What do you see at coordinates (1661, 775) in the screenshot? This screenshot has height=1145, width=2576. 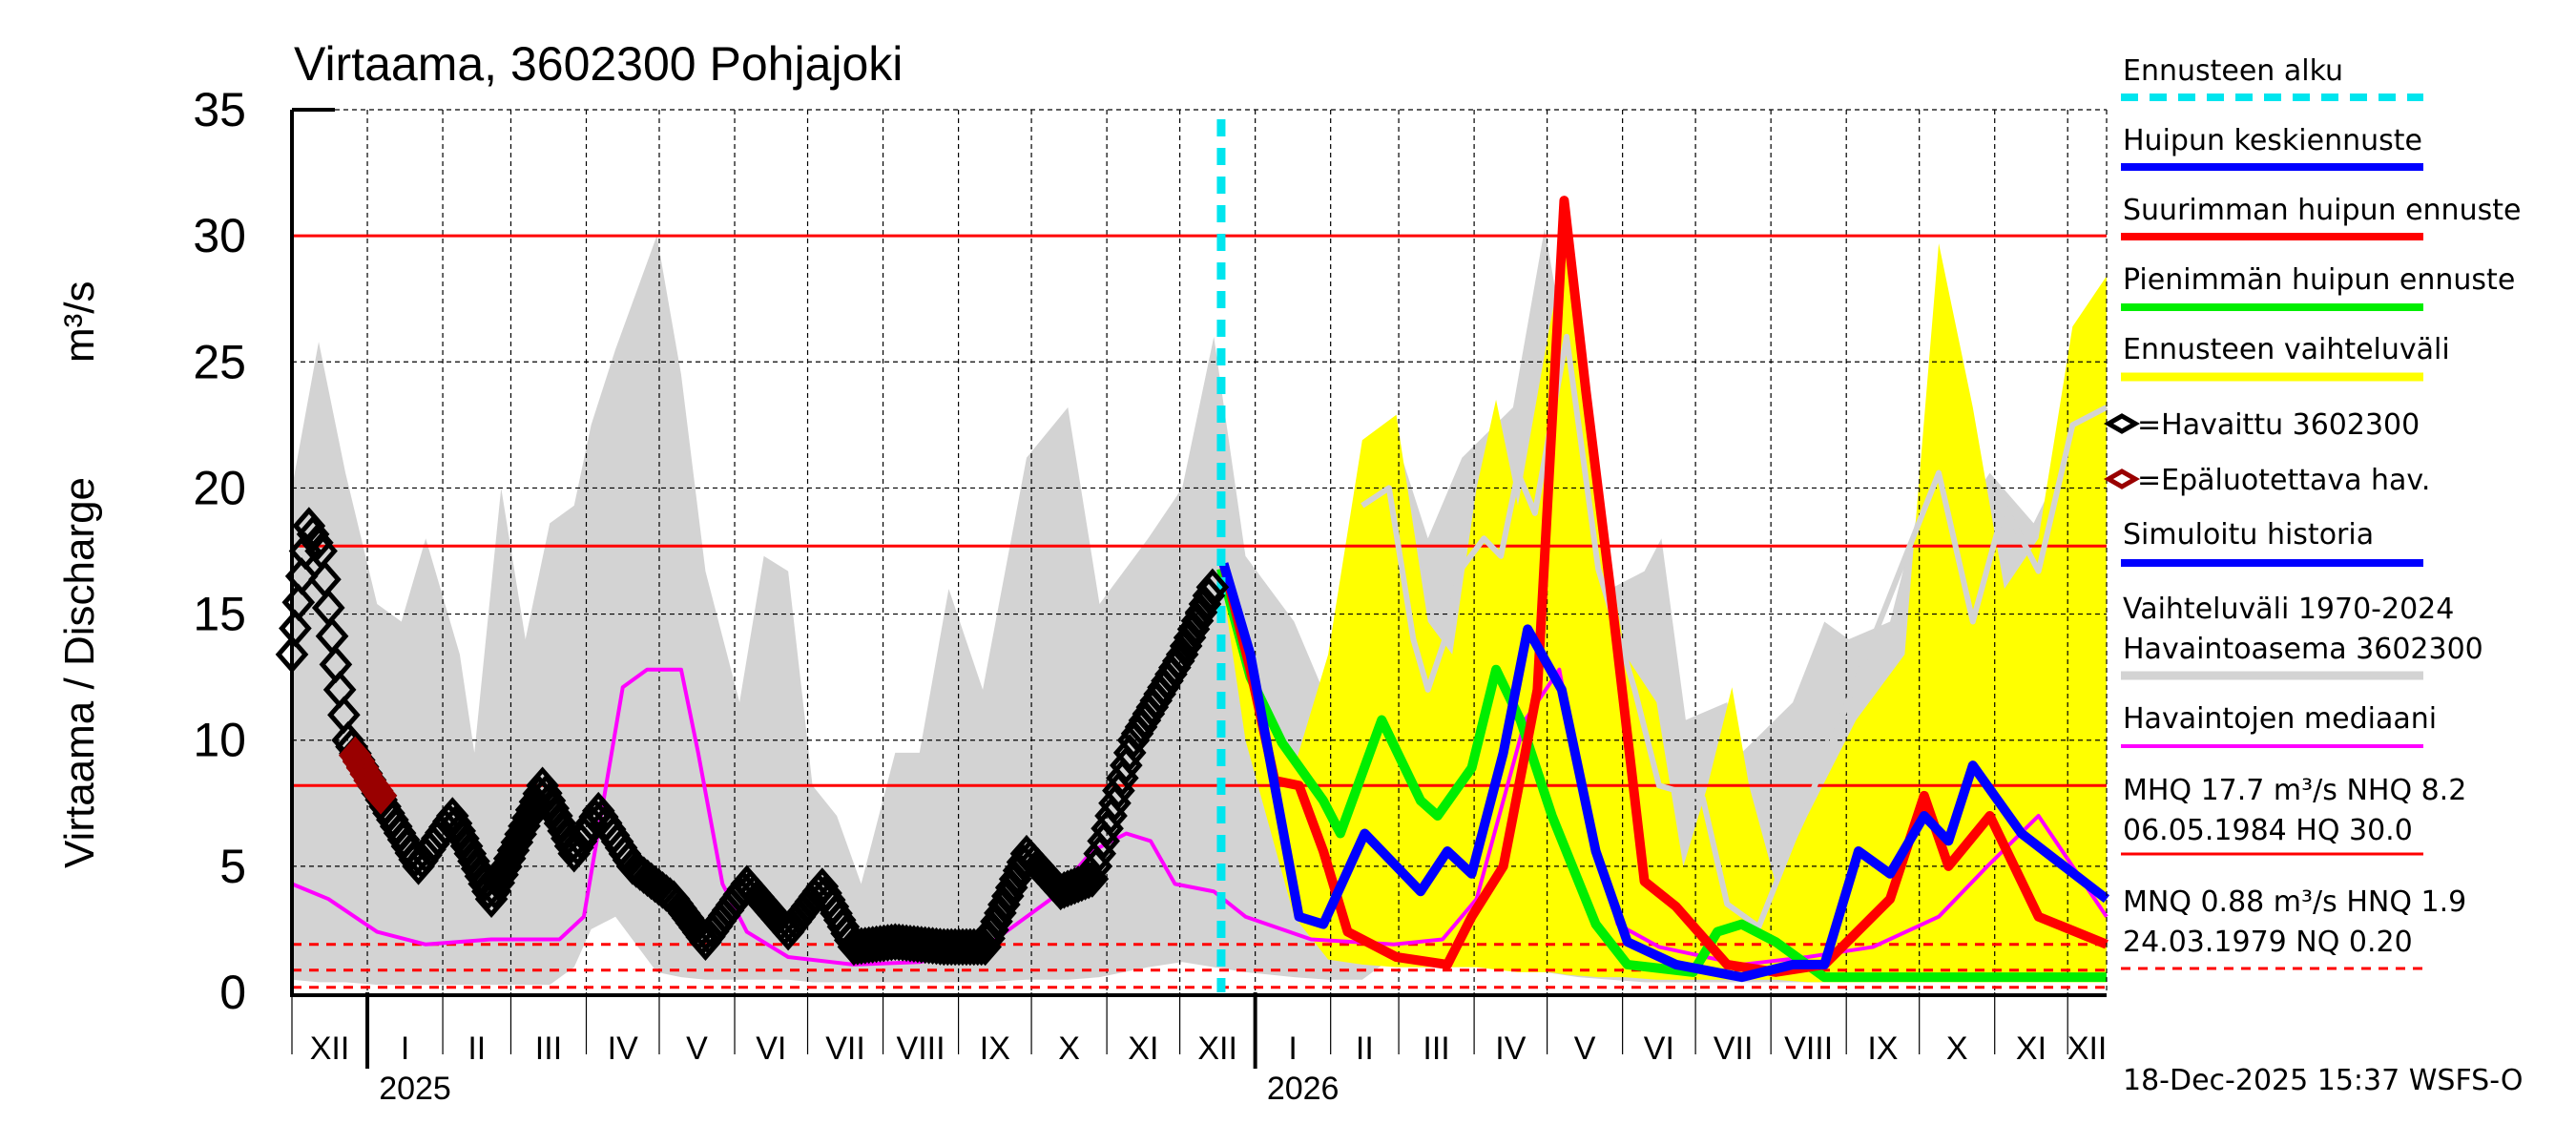 I see `line-pienimma-n-huipun-ennuste` at bounding box center [1661, 775].